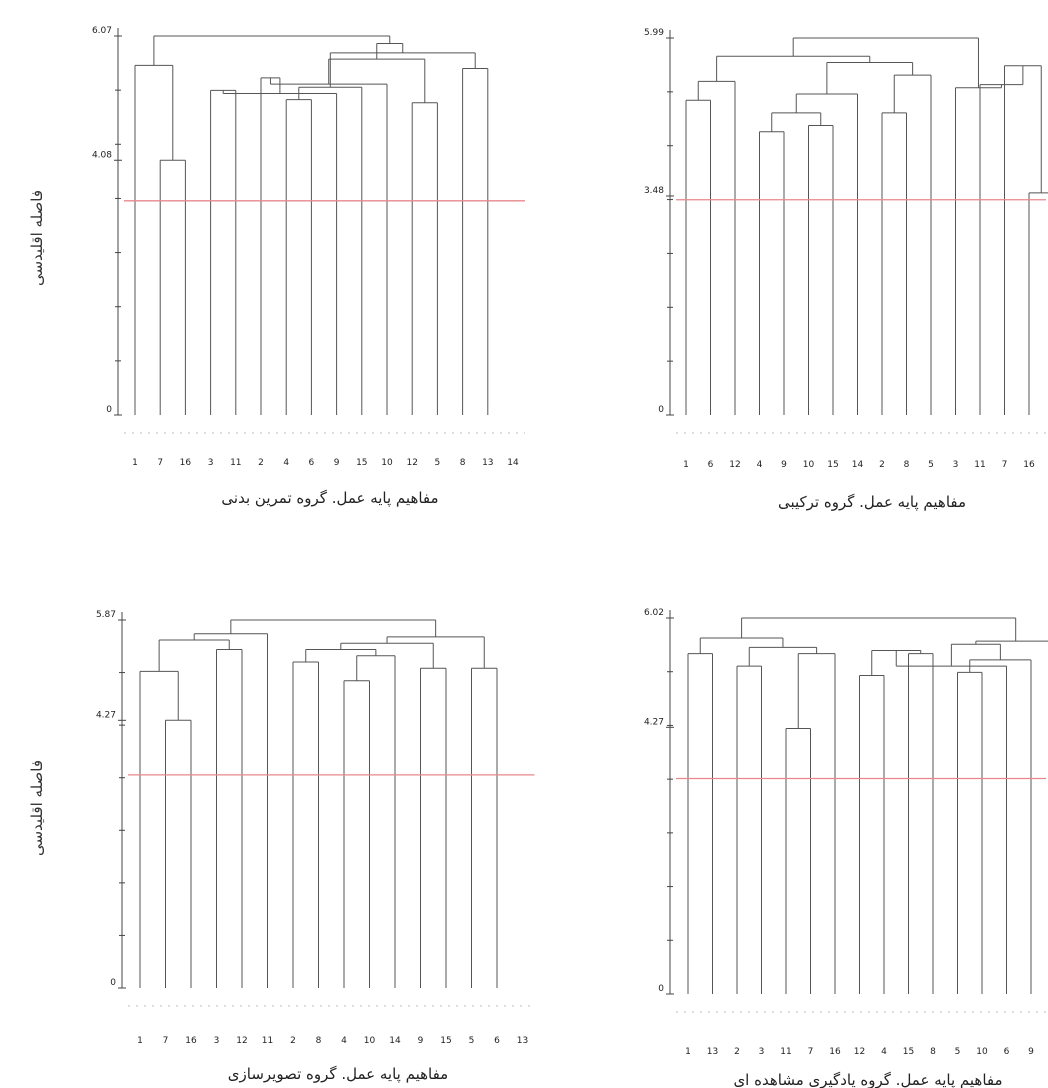 This screenshot has height=1088, width=1048. What do you see at coordinates (37, 238) in the screenshot?
I see `y-axis-label-top: فاصله اقلیدسی` at bounding box center [37, 238].